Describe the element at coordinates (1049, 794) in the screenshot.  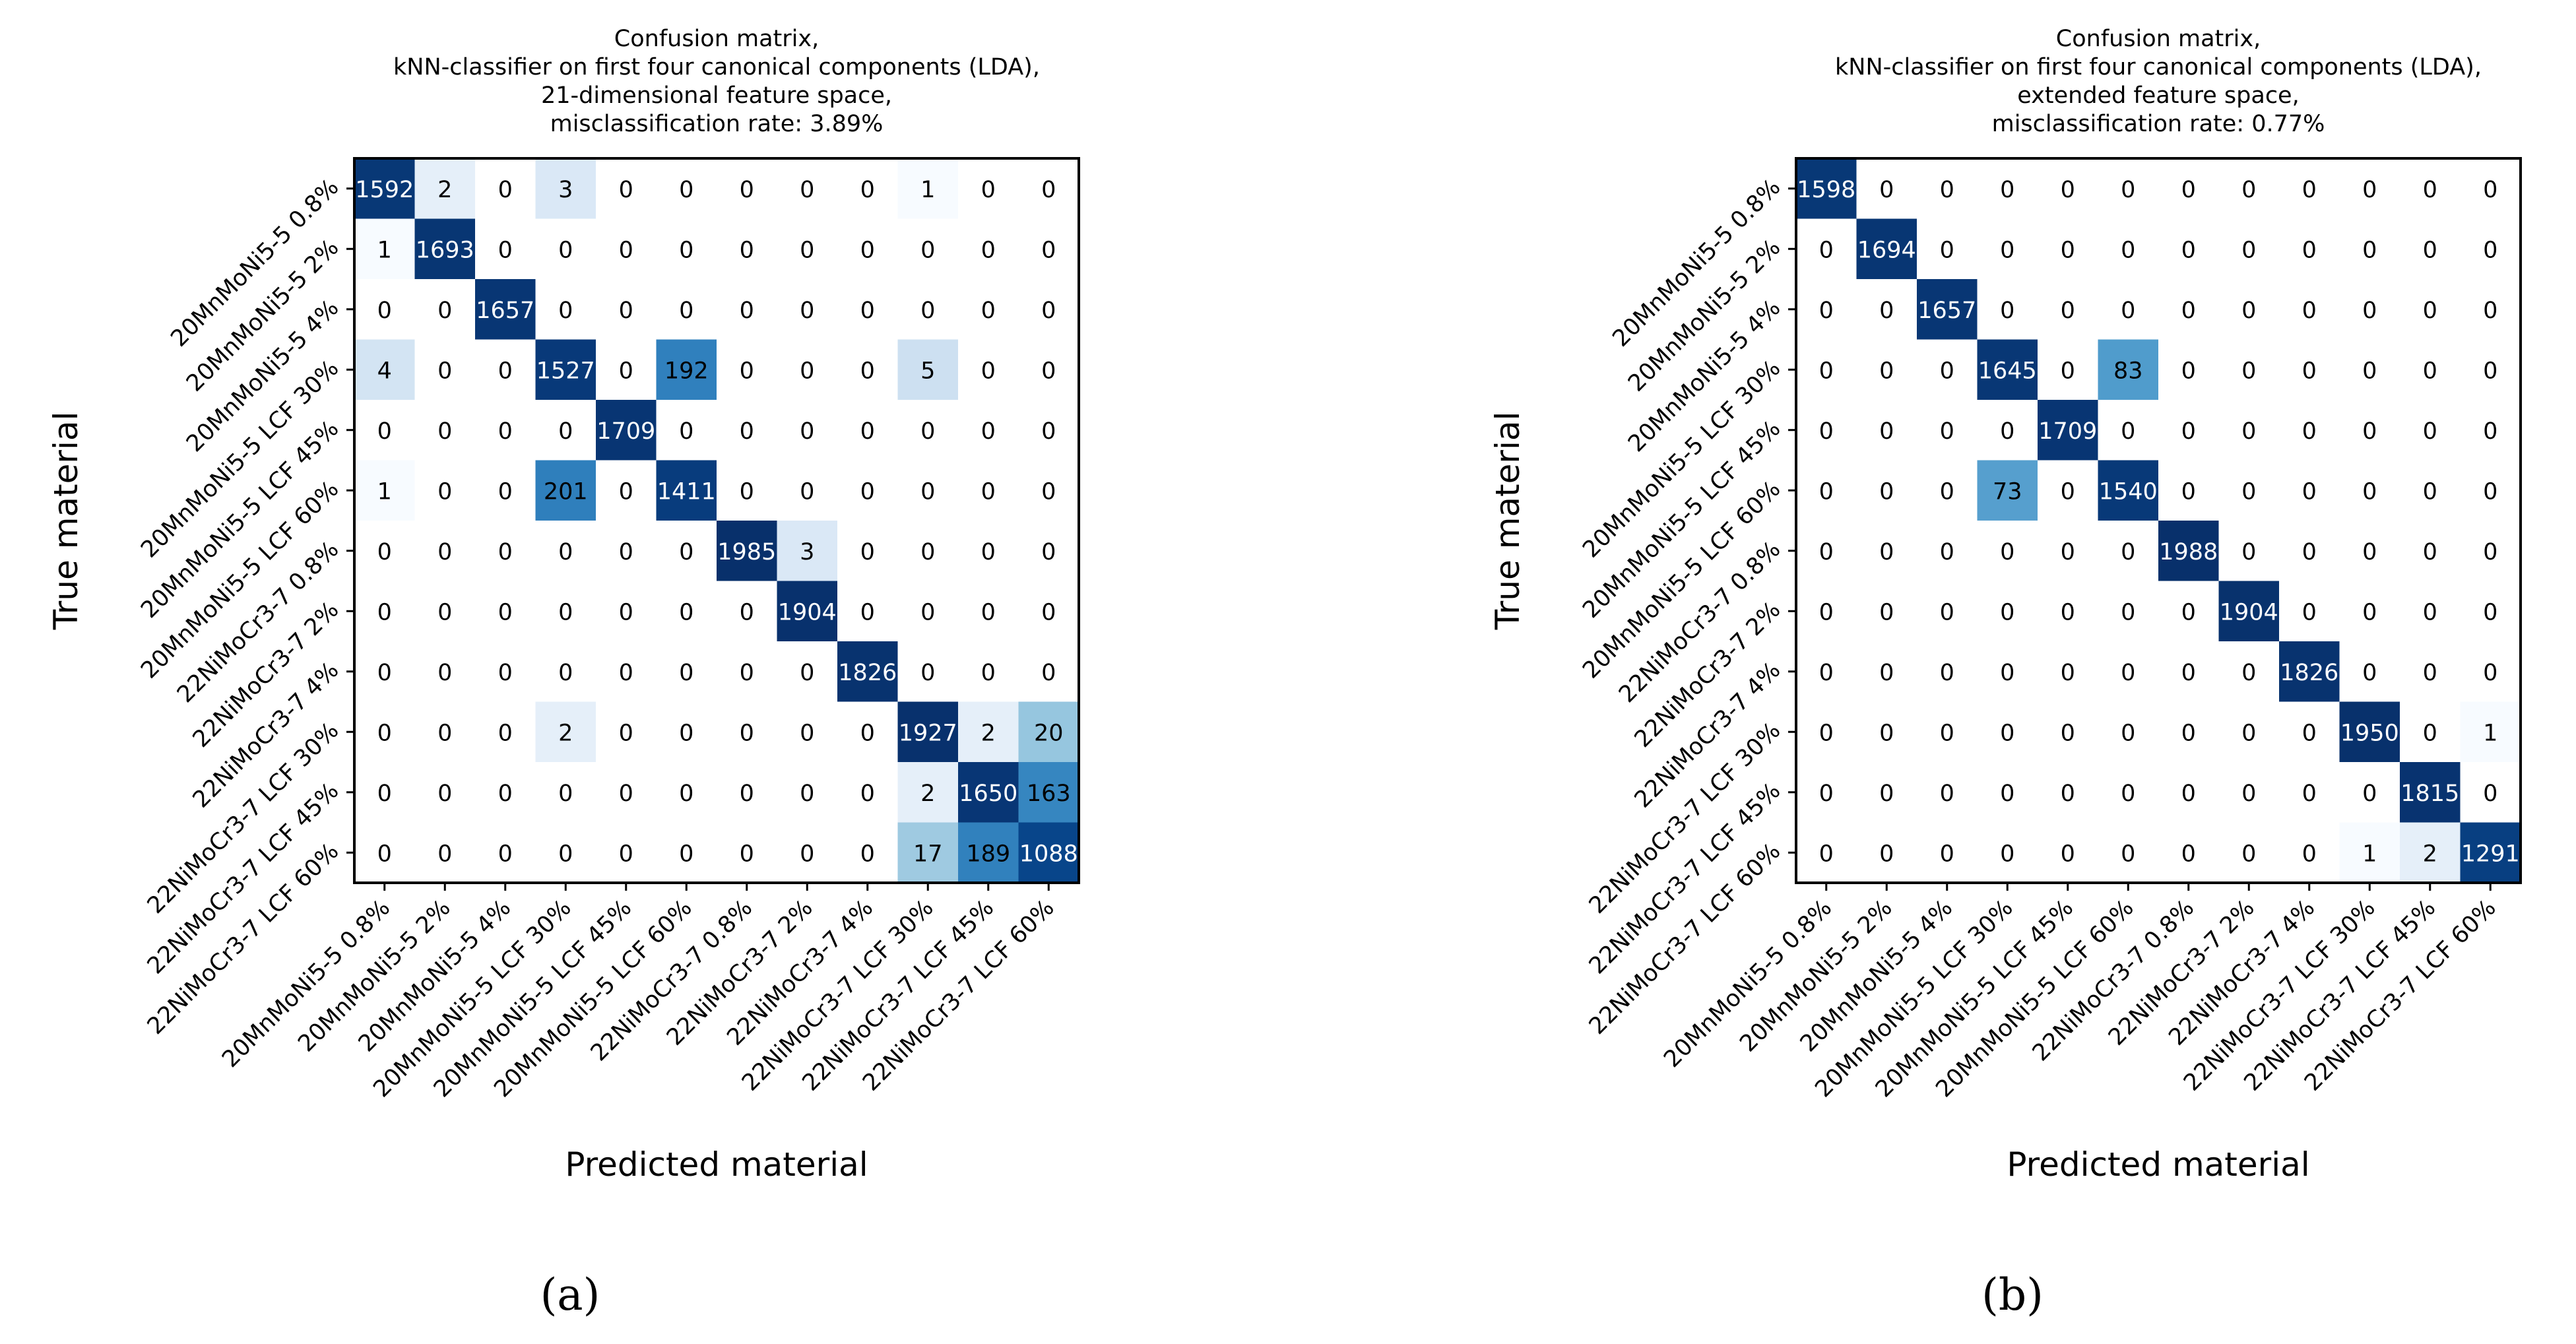
I see `cell-value-label: 163` at that location.